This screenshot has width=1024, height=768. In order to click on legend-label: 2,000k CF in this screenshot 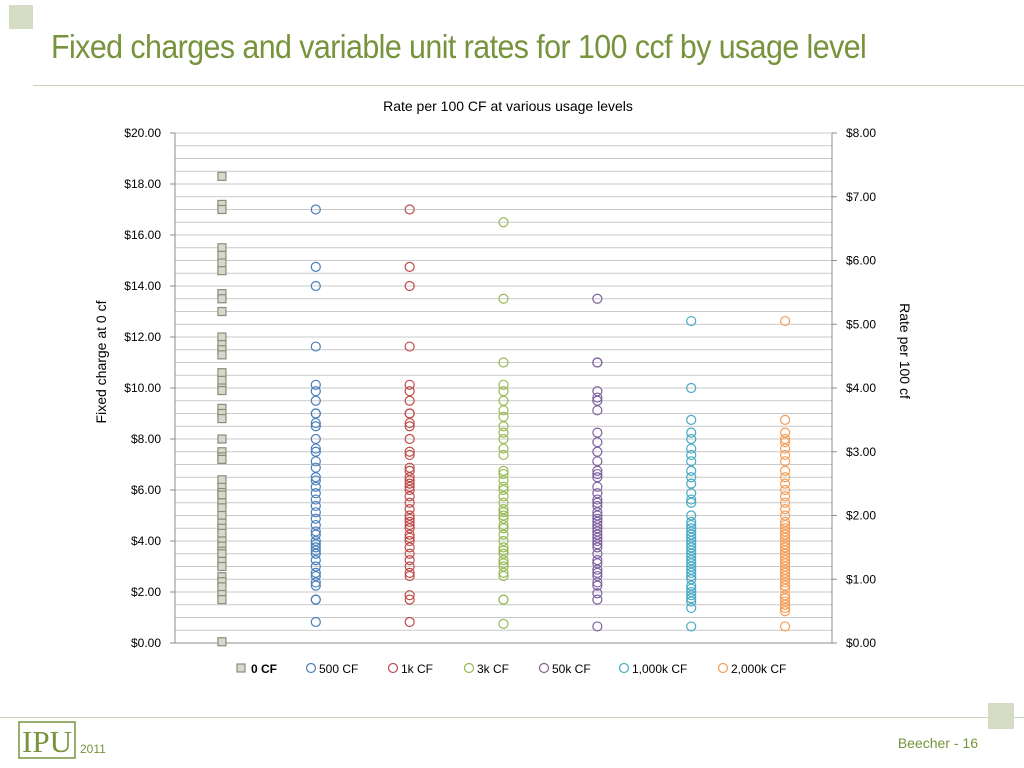, I will do `click(758, 669)`.